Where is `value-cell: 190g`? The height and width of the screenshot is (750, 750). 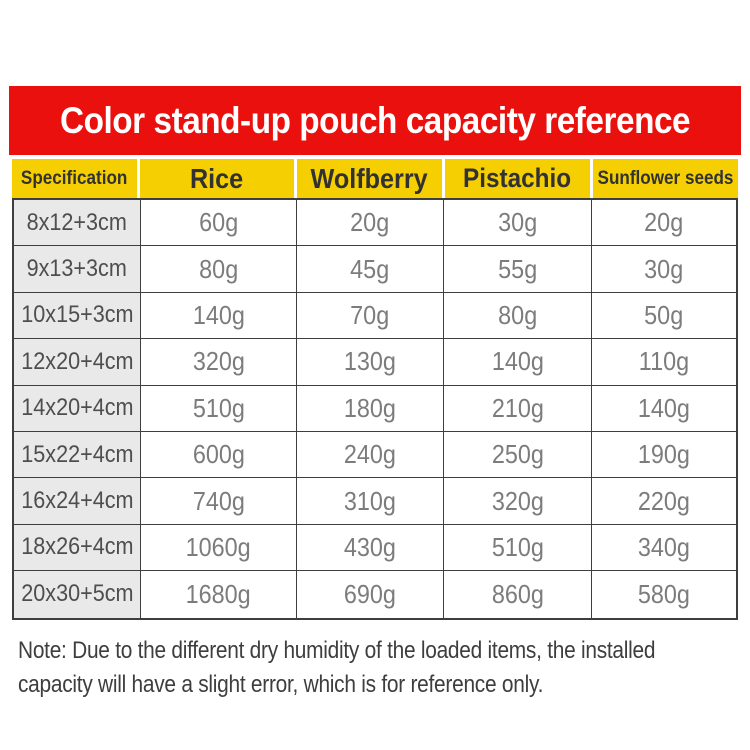
value-cell: 190g is located at coordinates (663, 455).